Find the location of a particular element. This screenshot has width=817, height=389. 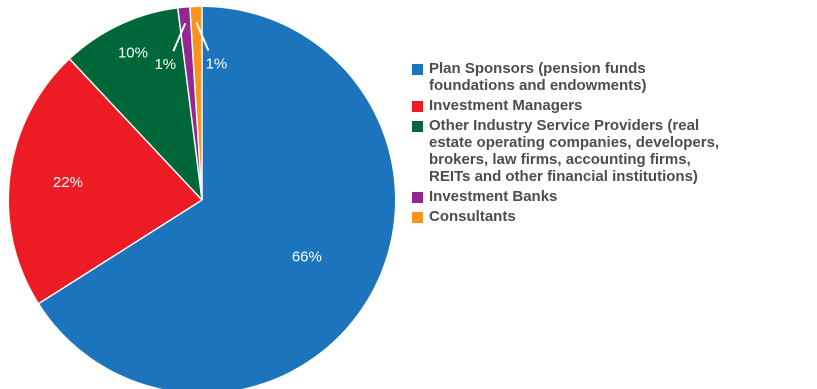

legend-item-consultants: Consultants is located at coordinates (612, 216).